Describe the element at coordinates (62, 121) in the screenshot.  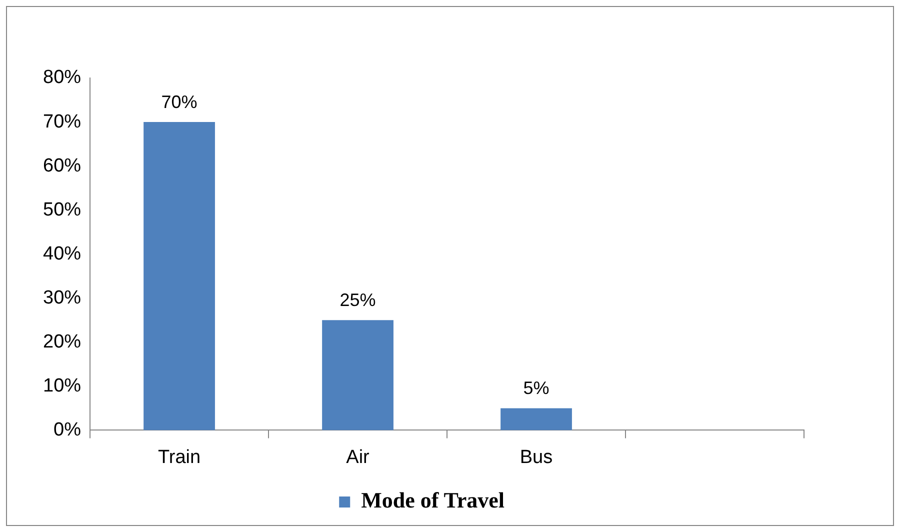
I see `y-tick-label: 70%` at that location.